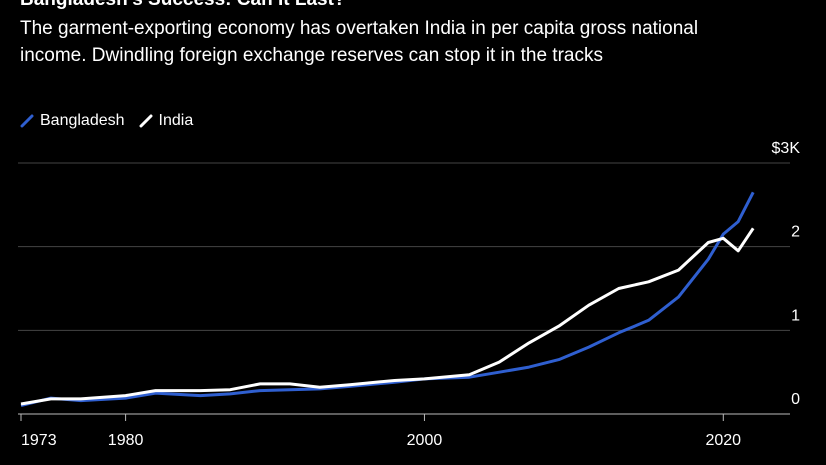 The height and width of the screenshot is (465, 826). Describe the element at coordinates (723, 440) in the screenshot. I see `x-tick-label: 2020` at that location.